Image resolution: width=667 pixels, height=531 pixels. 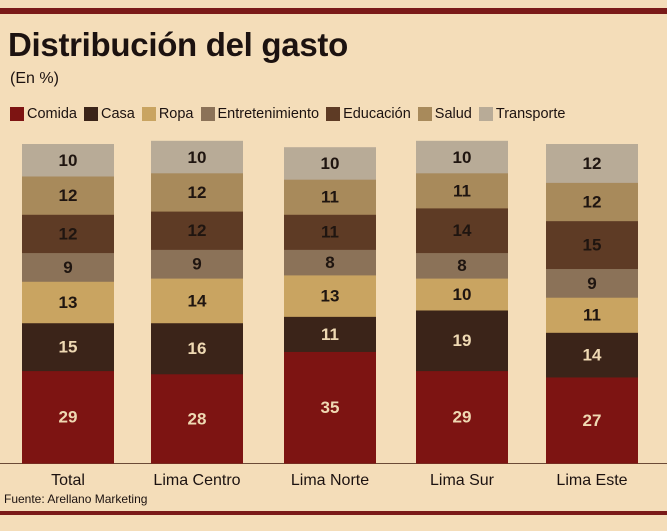 What do you see at coordinates (453, 114) in the screenshot?
I see `legend-label: Salud` at bounding box center [453, 114].